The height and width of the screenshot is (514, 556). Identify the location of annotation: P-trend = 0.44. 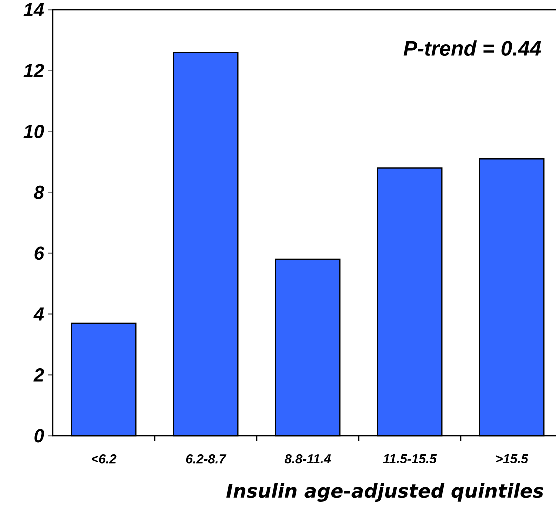
(473, 48).